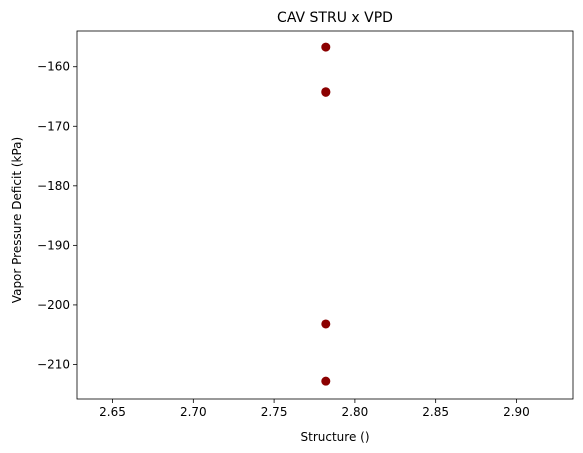  What do you see at coordinates (17, 220) in the screenshot?
I see `y-axis-label: Vapor Pressure Deficit (kPa)` at bounding box center [17, 220].